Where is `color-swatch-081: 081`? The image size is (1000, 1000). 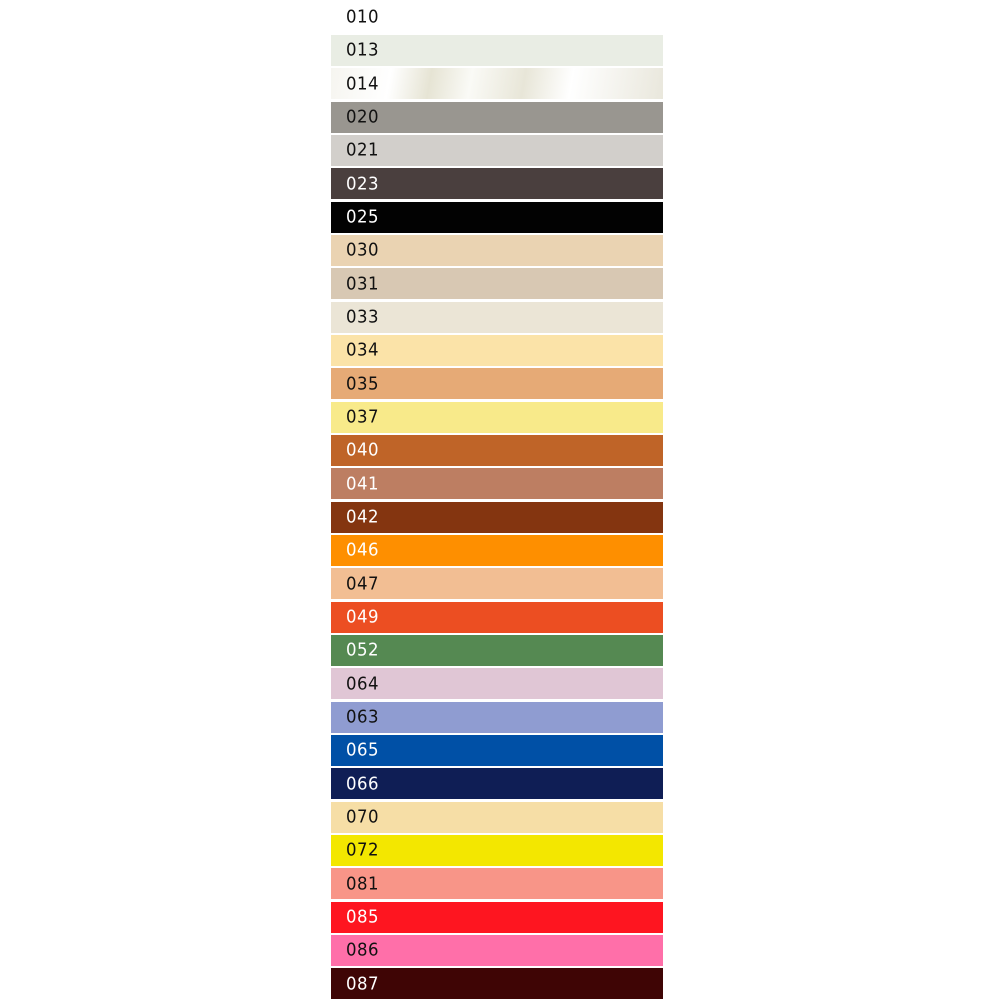 color-swatch-081: 081 is located at coordinates (497, 884).